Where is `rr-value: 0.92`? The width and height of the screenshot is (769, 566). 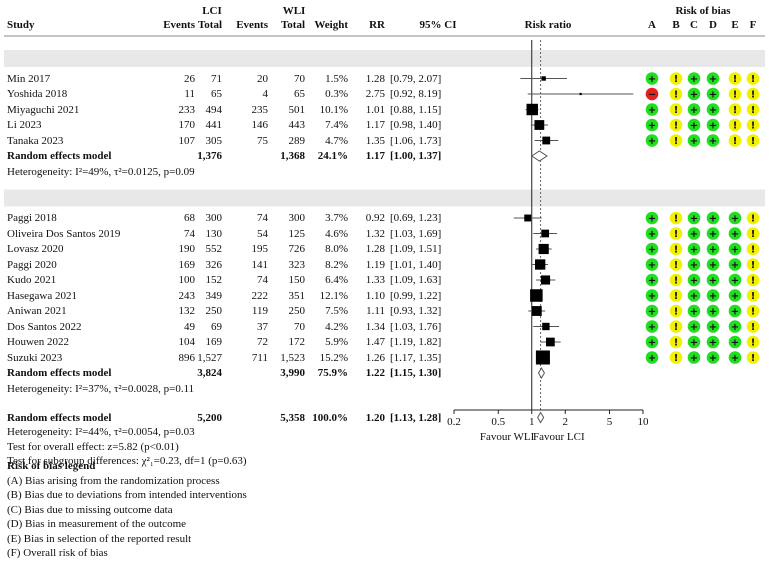 rr-value: 0.92 is located at coordinates (375, 218).